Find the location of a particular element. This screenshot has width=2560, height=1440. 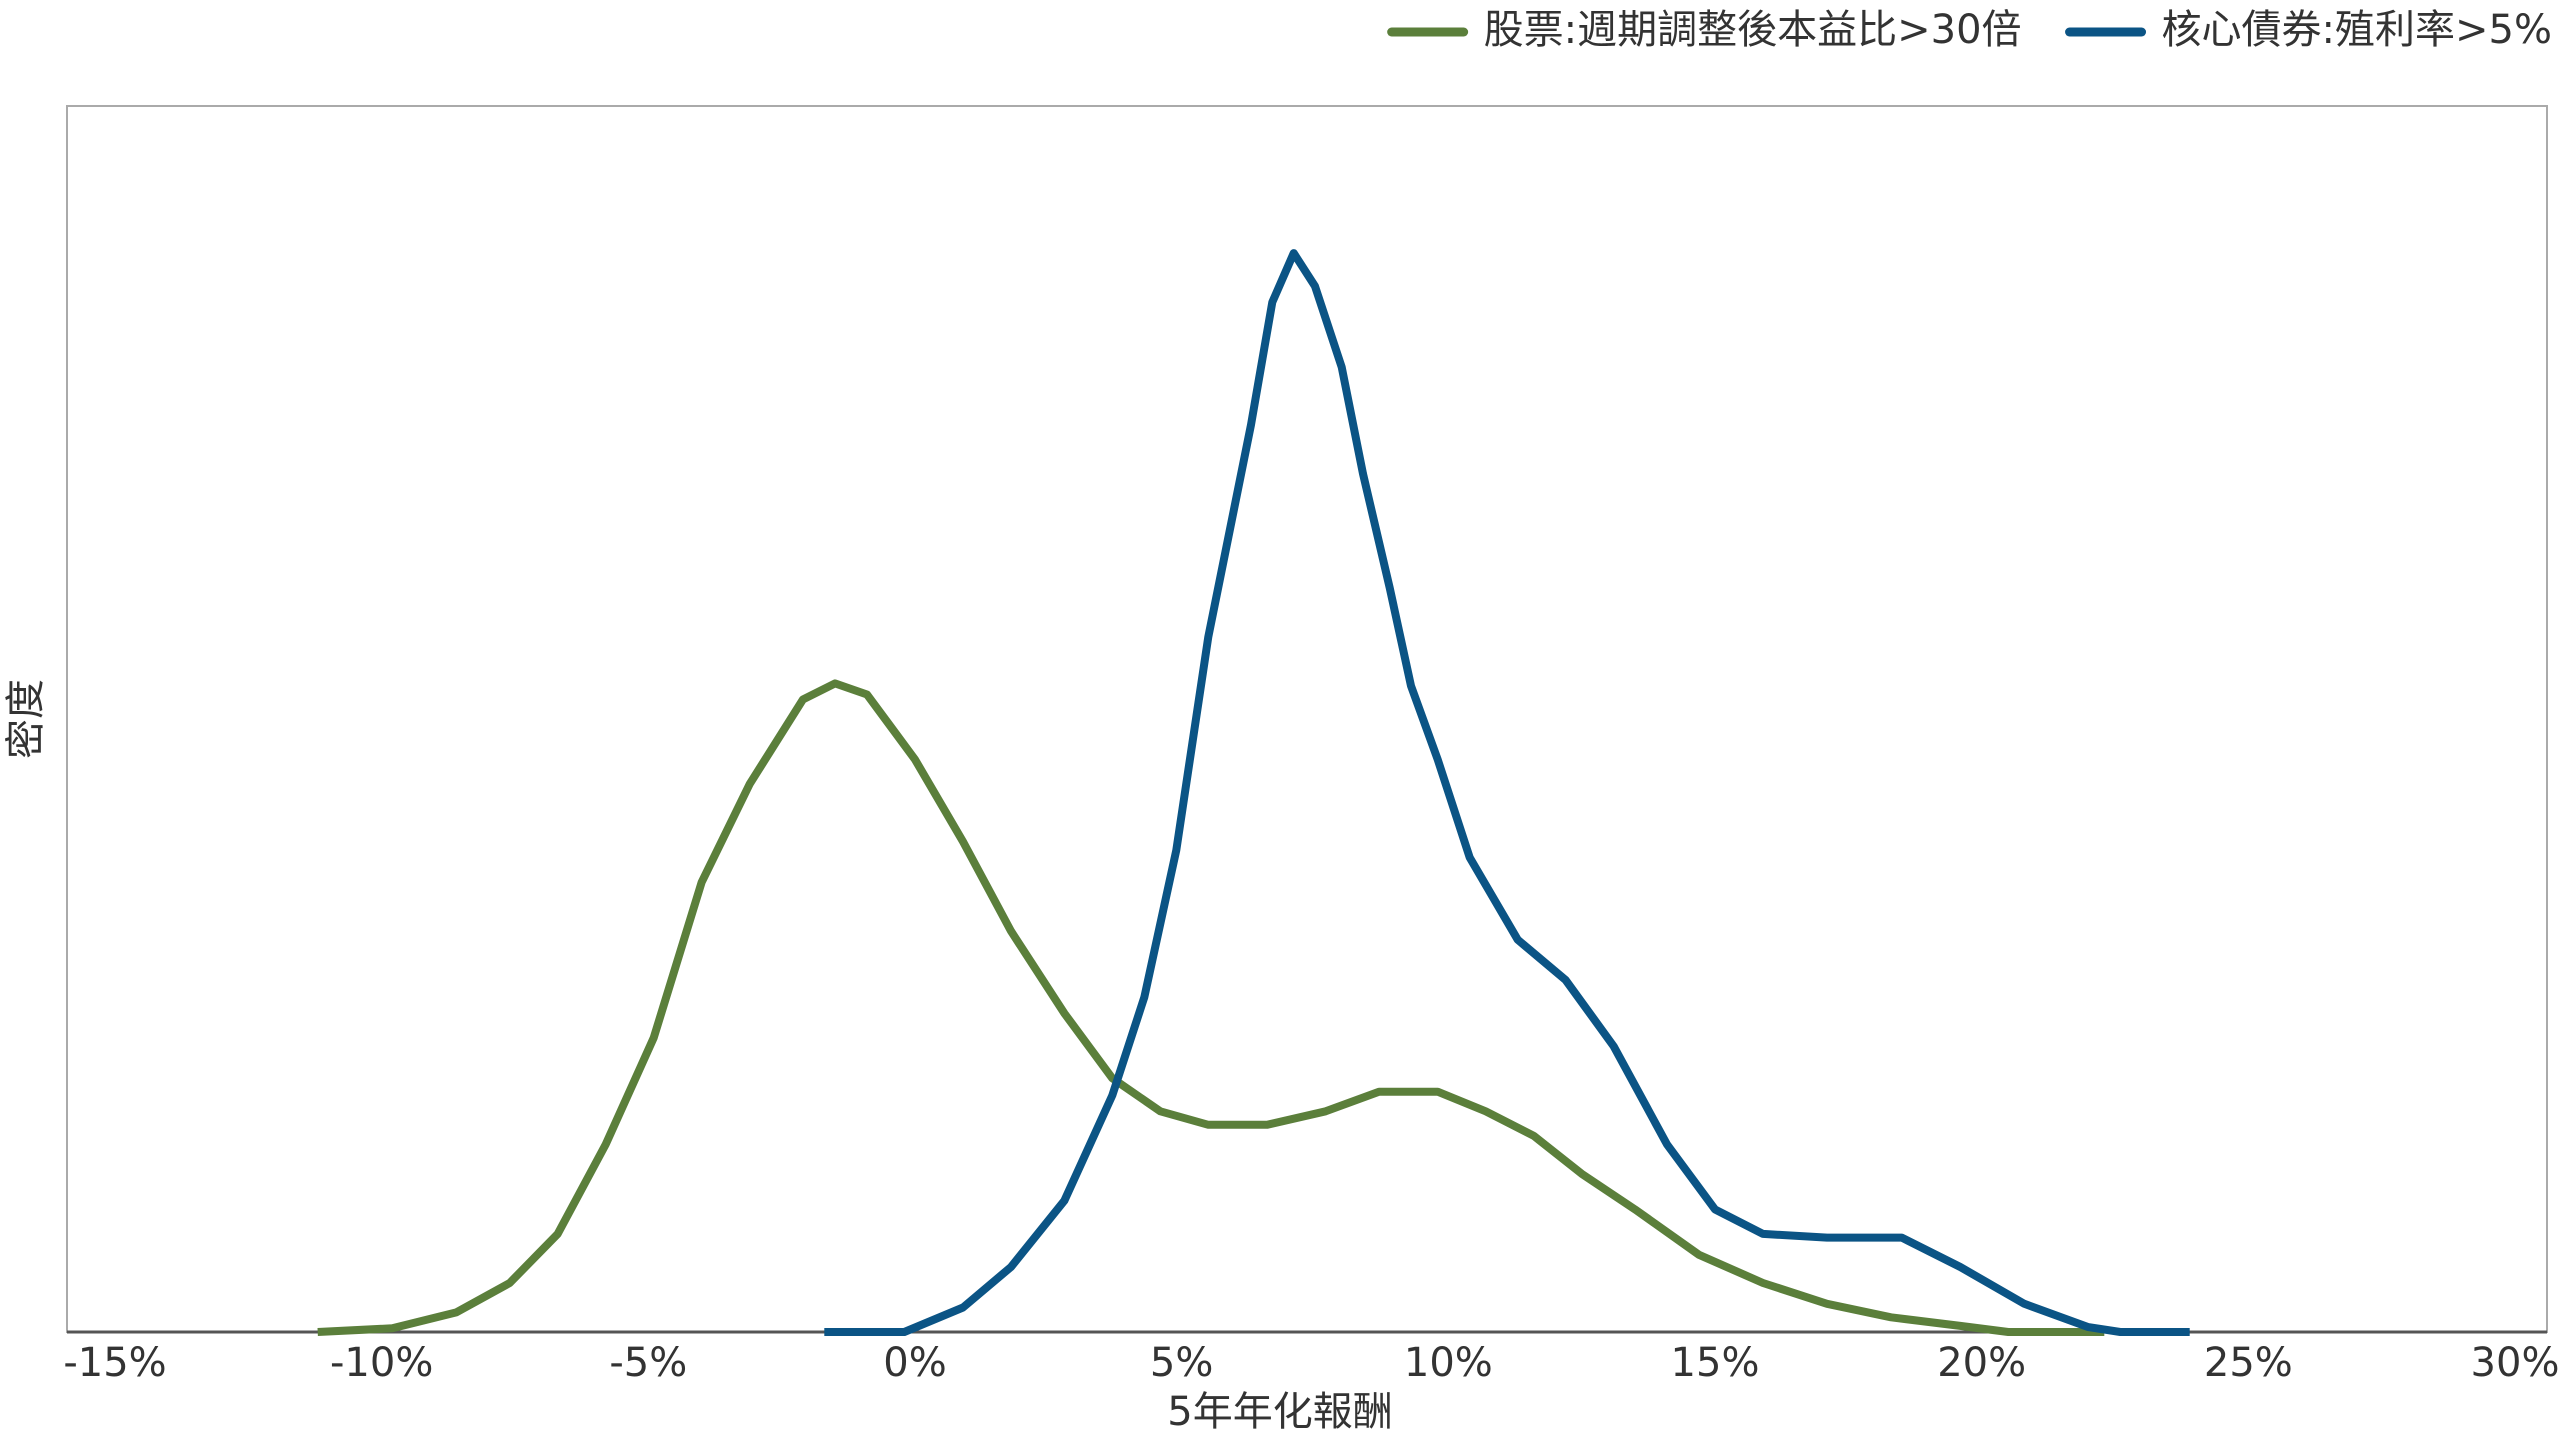

x-tick-label: 0% is located at coordinates (914, 1363).